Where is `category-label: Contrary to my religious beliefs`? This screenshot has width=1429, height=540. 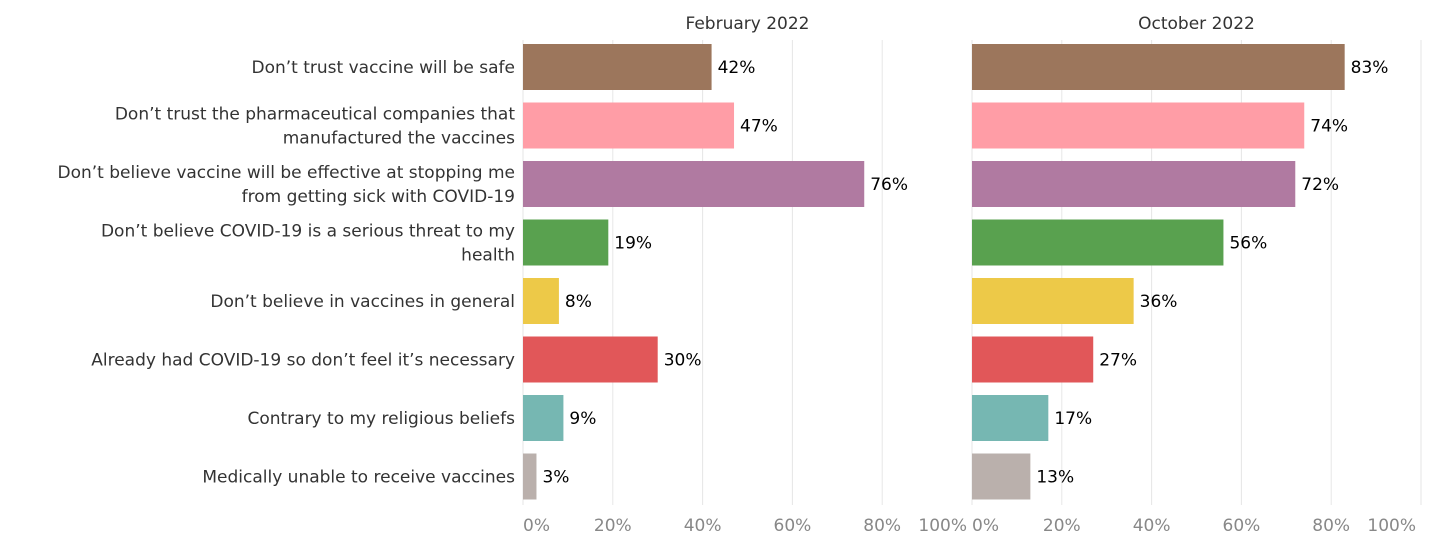
category-label: Contrary to my religious beliefs is located at coordinates (381, 419).